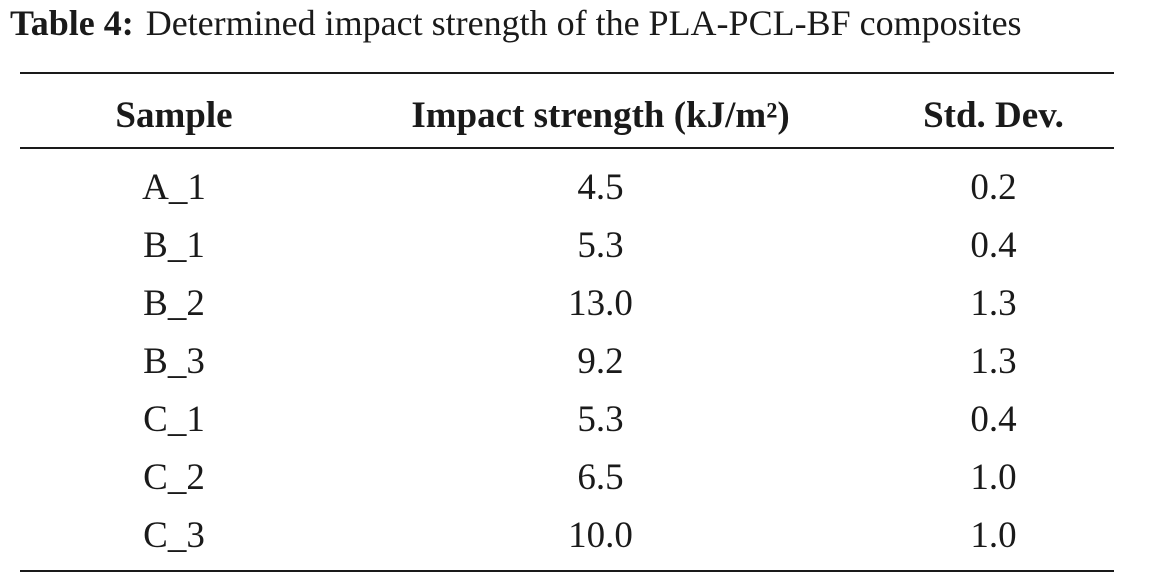 The width and height of the screenshot is (1161, 575). Describe the element at coordinates (174, 419) in the screenshot. I see `cell-sample: C_1` at that location.